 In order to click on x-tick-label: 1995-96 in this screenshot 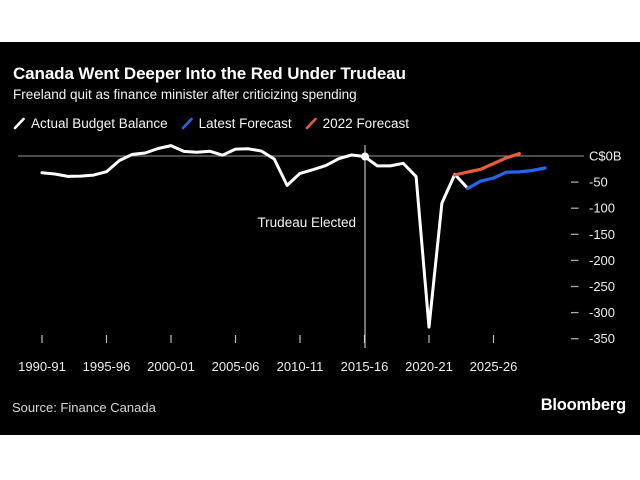, I will do `click(107, 366)`.